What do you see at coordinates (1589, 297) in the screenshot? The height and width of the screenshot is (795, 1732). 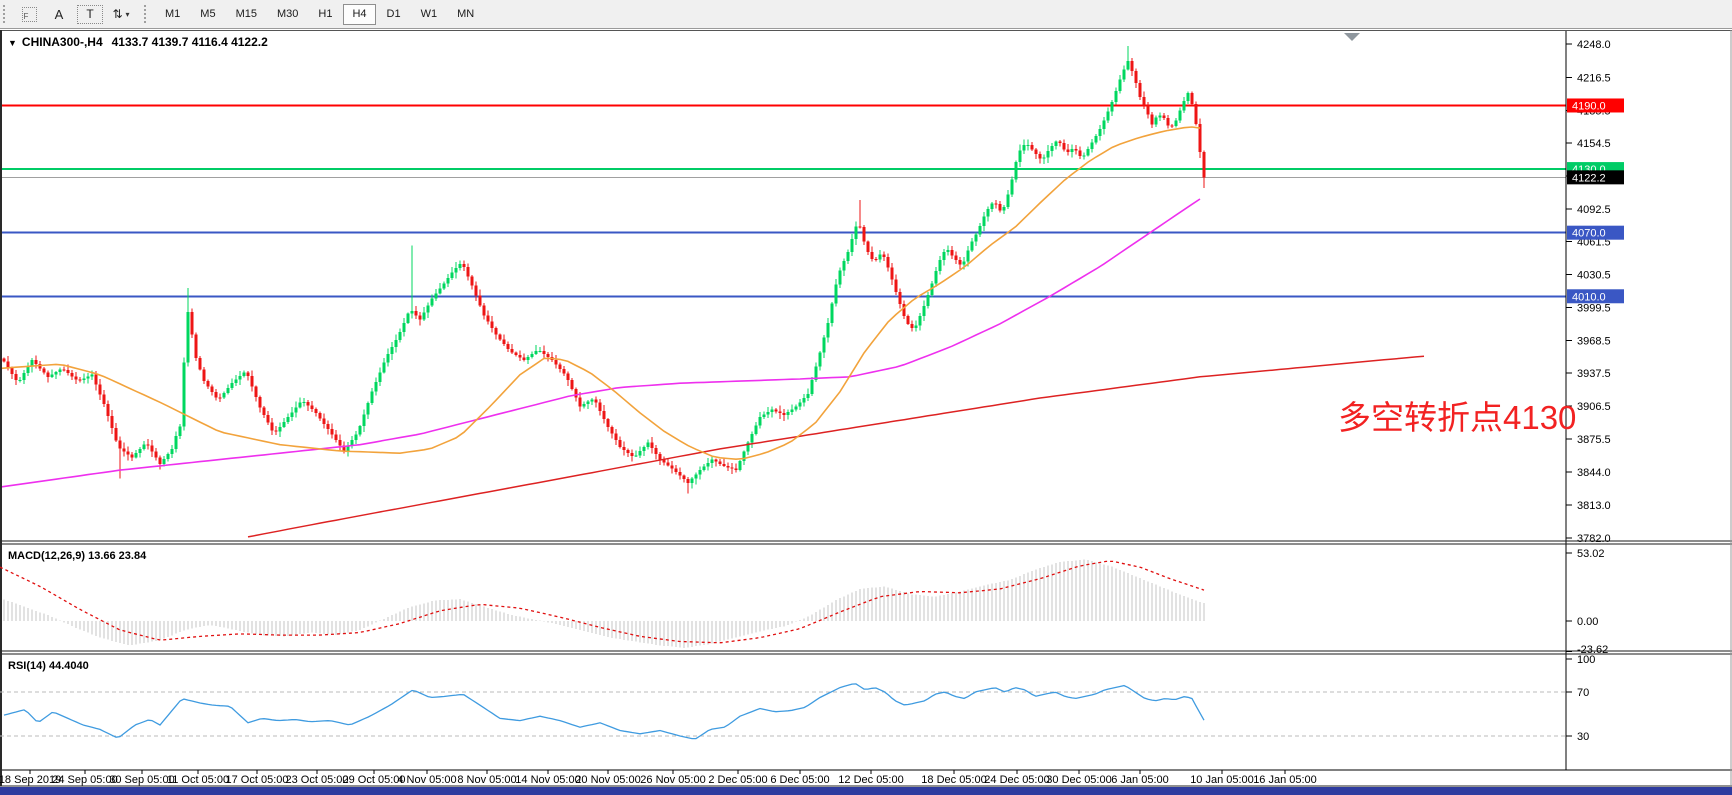 I see `price-line-badge: 4010.0` at bounding box center [1589, 297].